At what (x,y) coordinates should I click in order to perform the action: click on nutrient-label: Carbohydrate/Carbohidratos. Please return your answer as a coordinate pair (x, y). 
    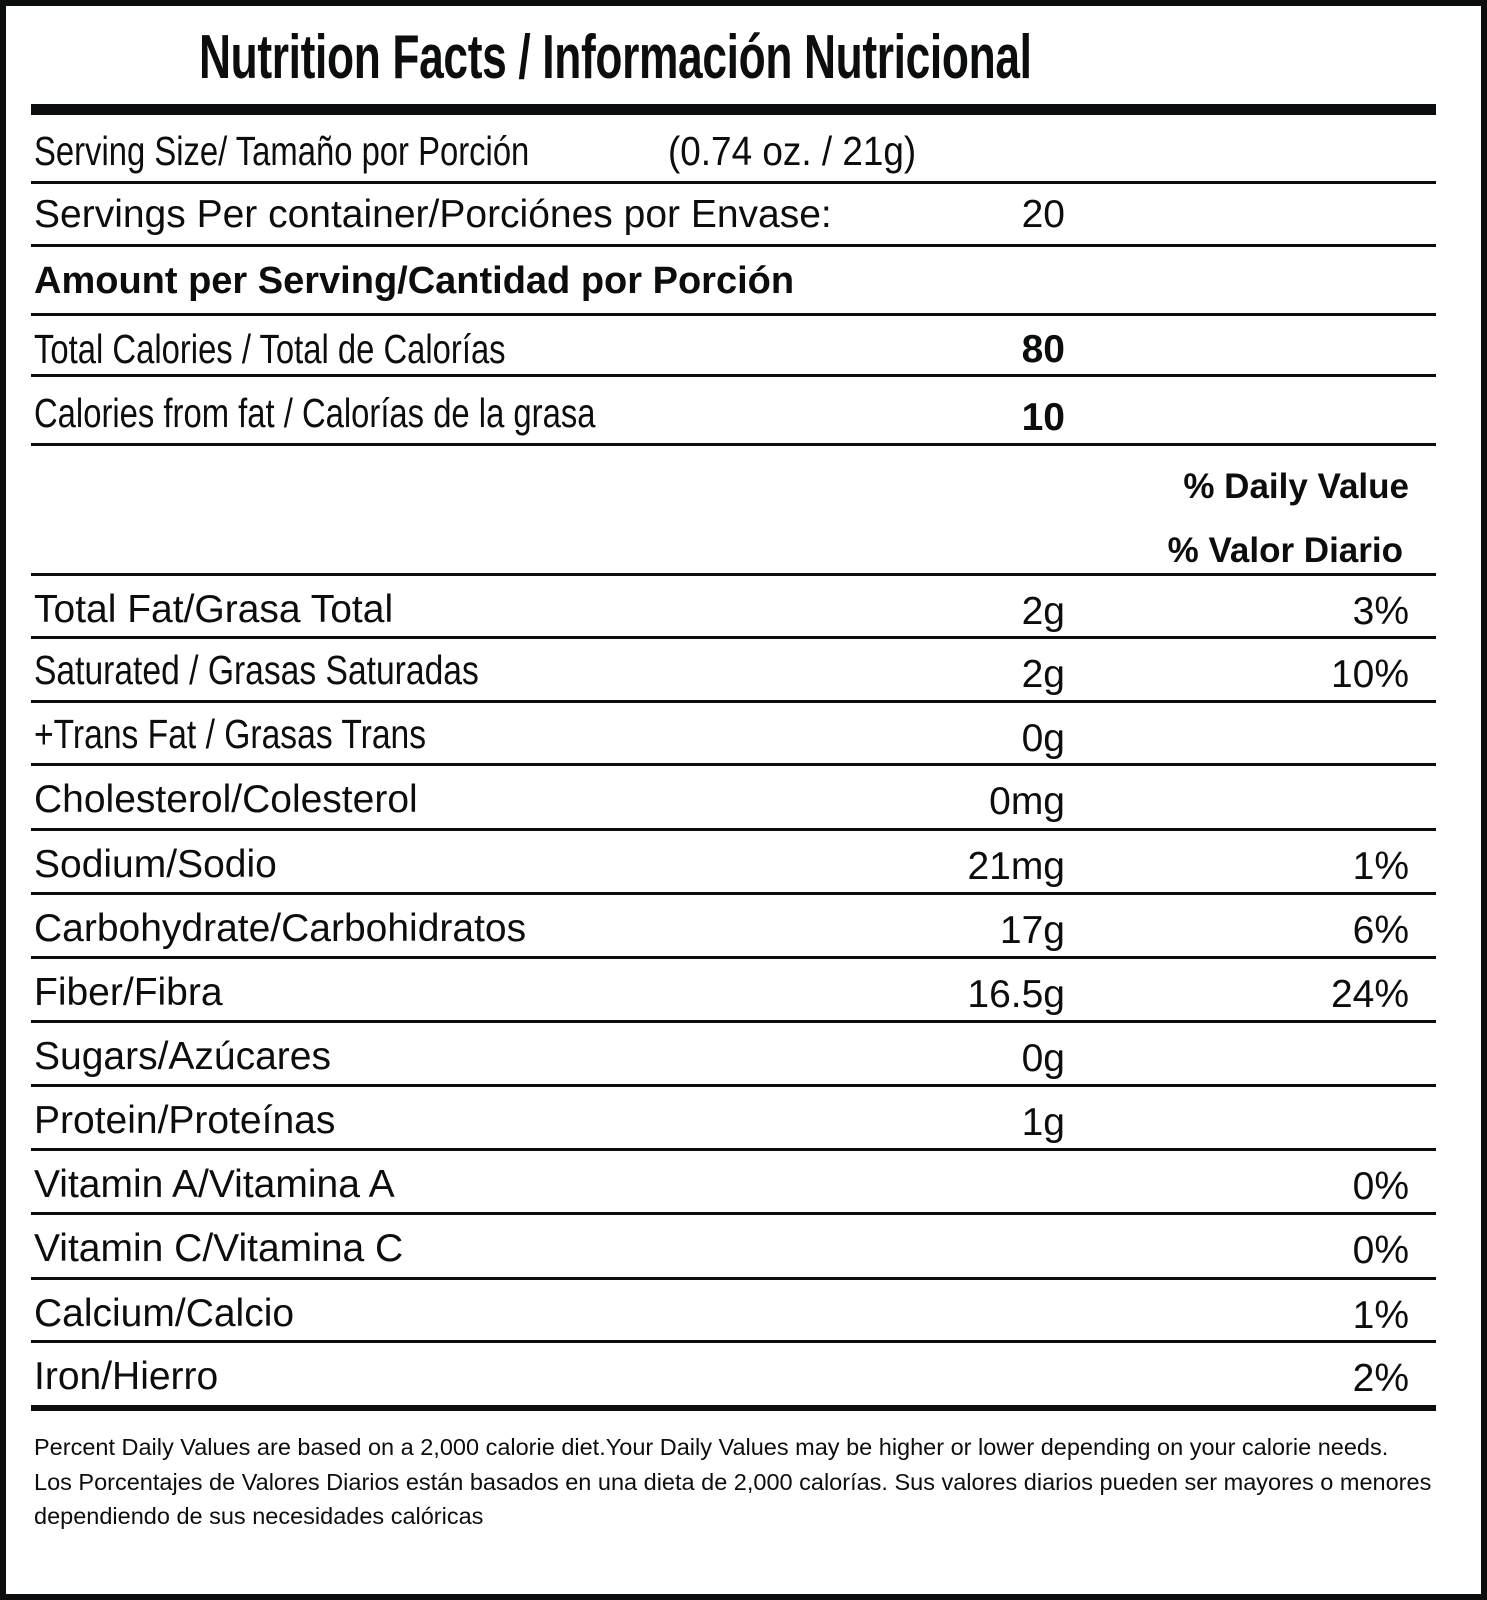
    Looking at the image, I should click on (280, 928).